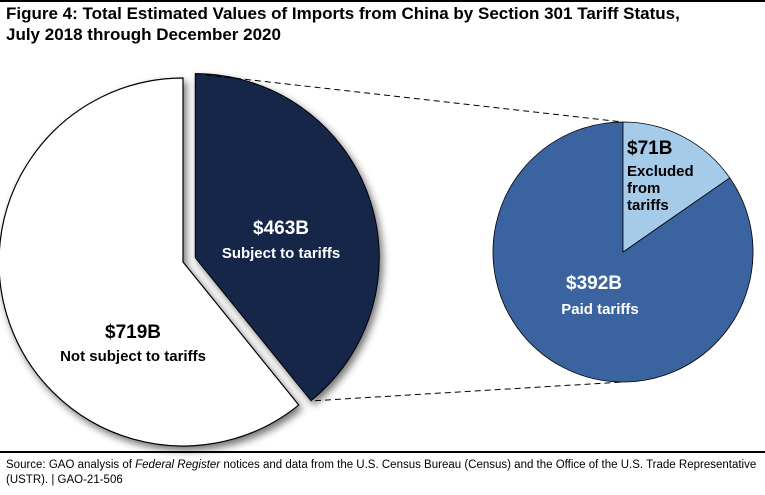  What do you see at coordinates (178, 465) in the screenshot?
I see `source-italic: Federal Register` at bounding box center [178, 465].